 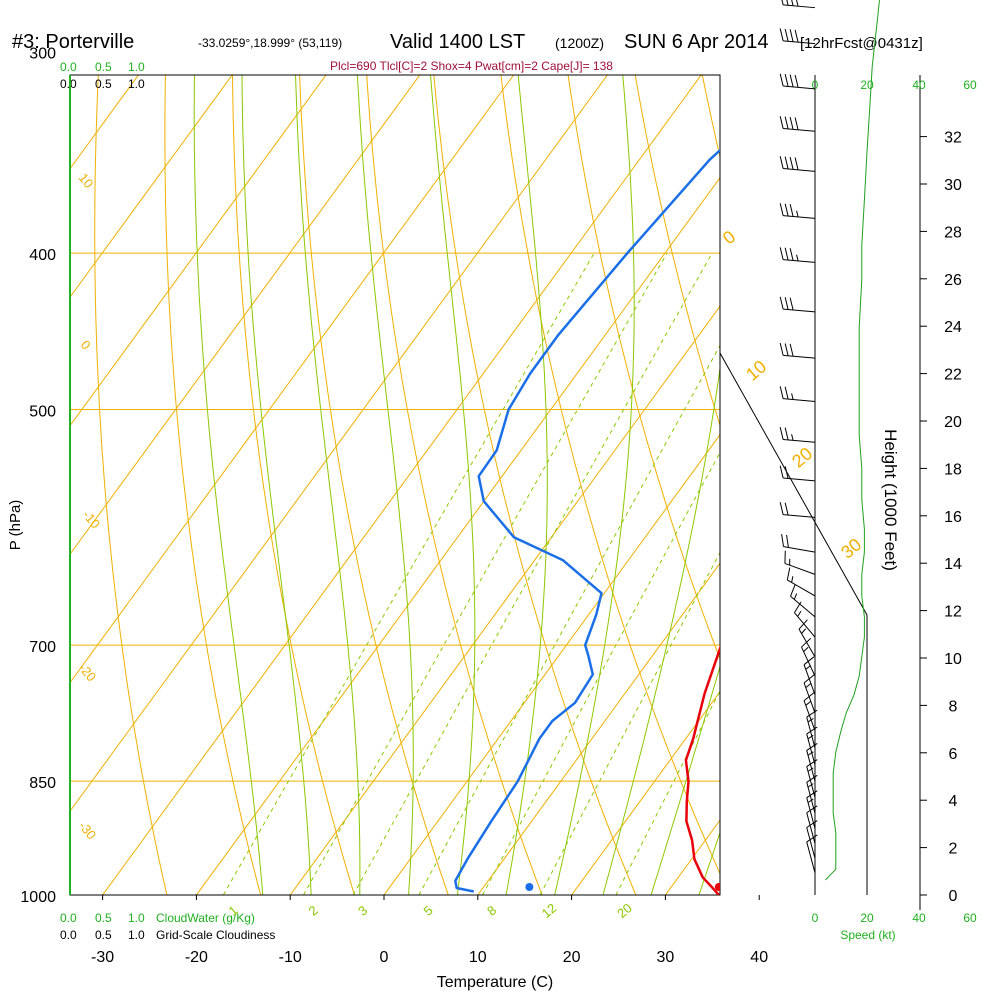 I want to click on temp-tick-label: -10, so click(x=290, y=957).